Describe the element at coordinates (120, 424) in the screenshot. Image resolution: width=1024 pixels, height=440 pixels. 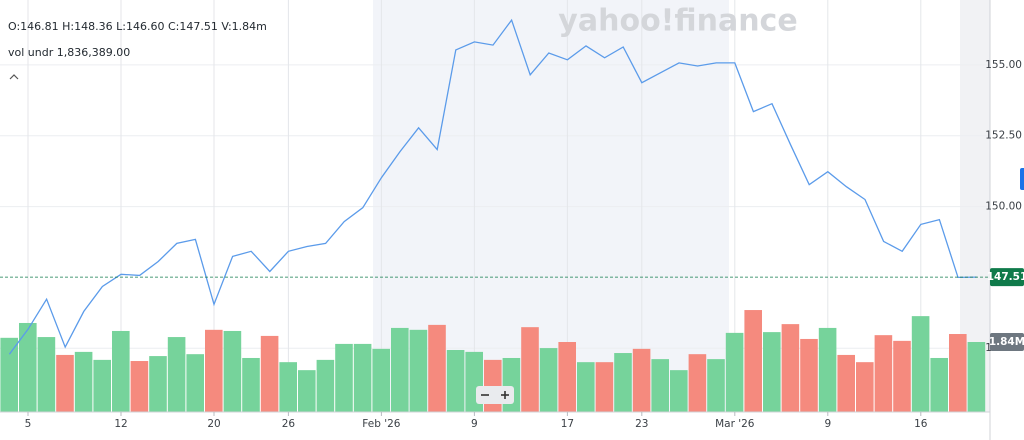
I see `x-tick-label: 12` at that location.